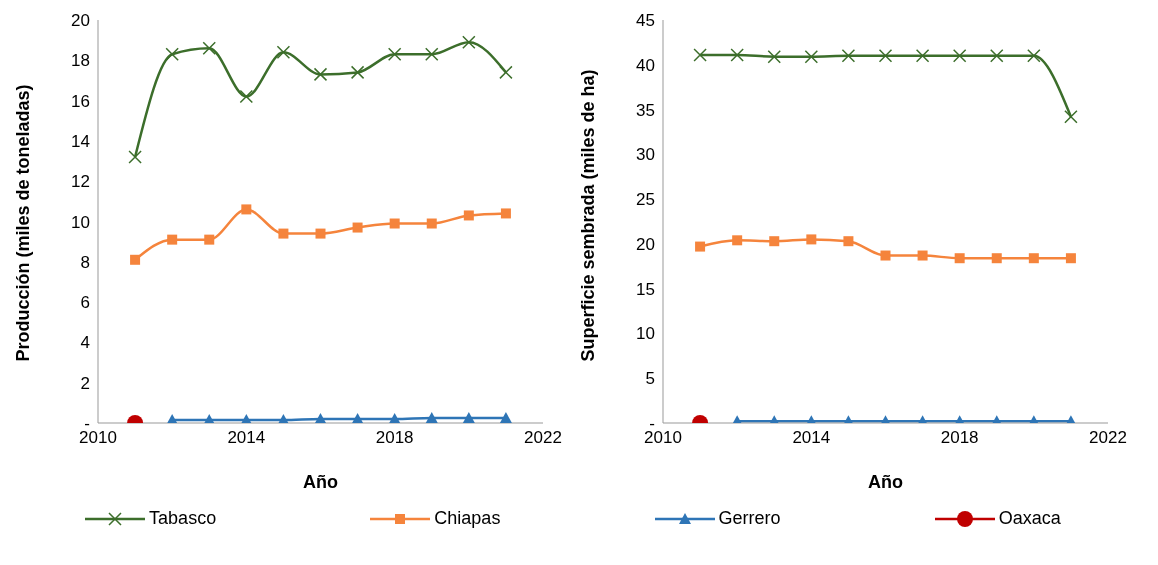 This screenshot has height=565, width=1158. Describe the element at coordinates (645, 200) in the screenshot. I see `y-tick-label: 25` at that location.